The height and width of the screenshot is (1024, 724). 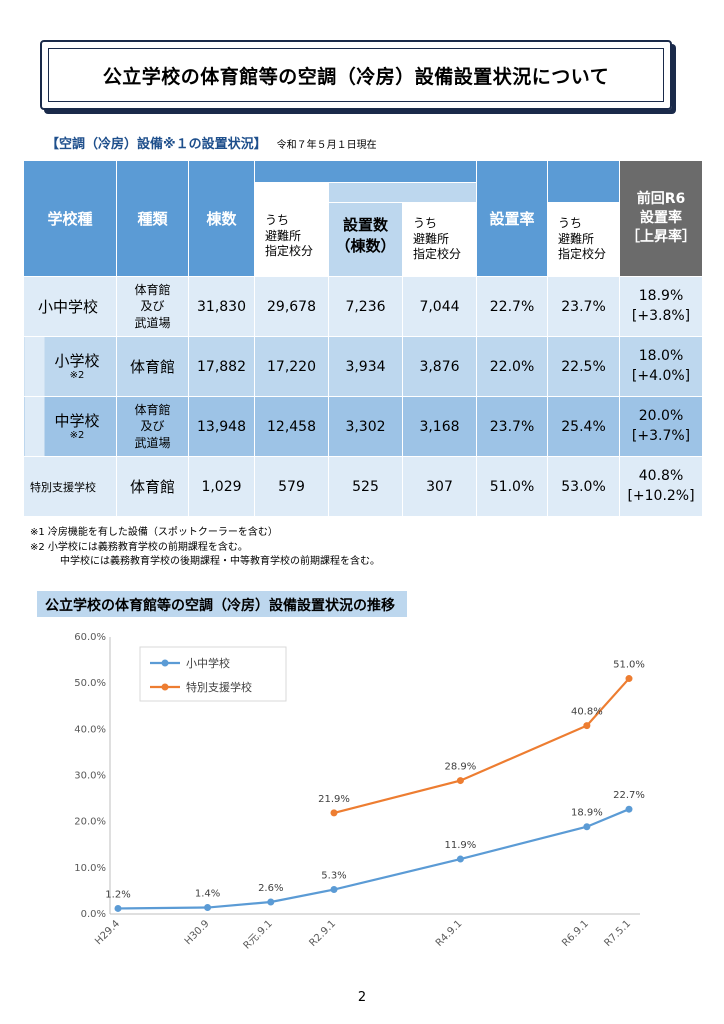 What do you see at coordinates (90, 729) in the screenshot?
I see `y-tick-label: 40.0%` at bounding box center [90, 729].